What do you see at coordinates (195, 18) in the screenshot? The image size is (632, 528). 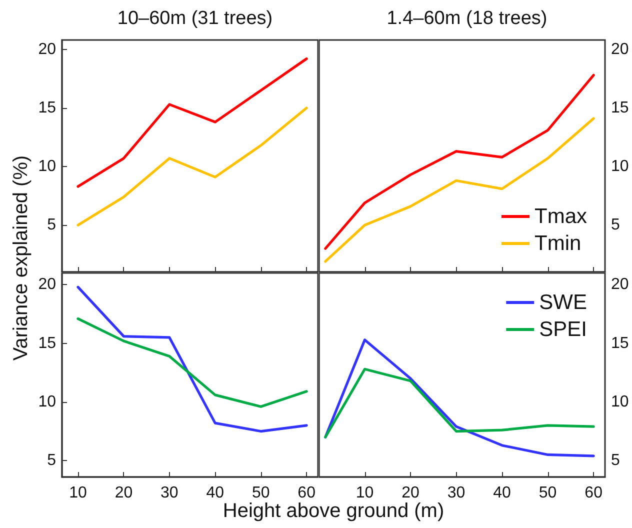 I see `chart-title: 10–60m (31 trees)` at bounding box center [195, 18].